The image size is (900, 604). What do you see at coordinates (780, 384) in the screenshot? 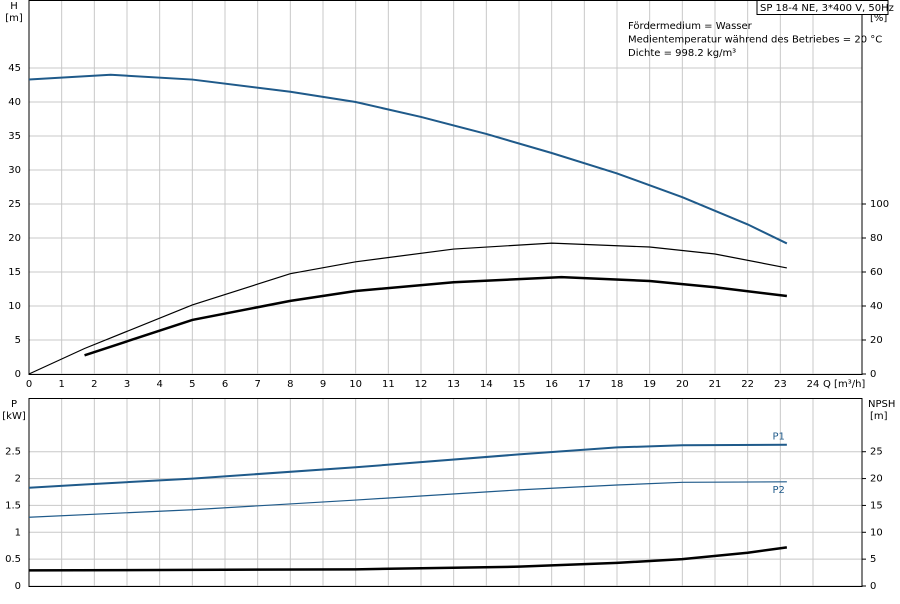
I see `x-tick-label: 23` at bounding box center [780, 384].